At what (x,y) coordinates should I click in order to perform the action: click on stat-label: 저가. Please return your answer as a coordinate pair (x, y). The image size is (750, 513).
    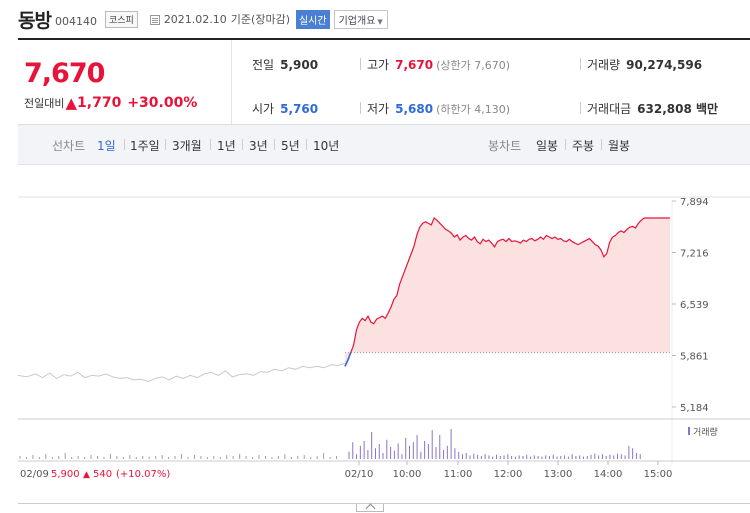
    Looking at the image, I should click on (378, 109).